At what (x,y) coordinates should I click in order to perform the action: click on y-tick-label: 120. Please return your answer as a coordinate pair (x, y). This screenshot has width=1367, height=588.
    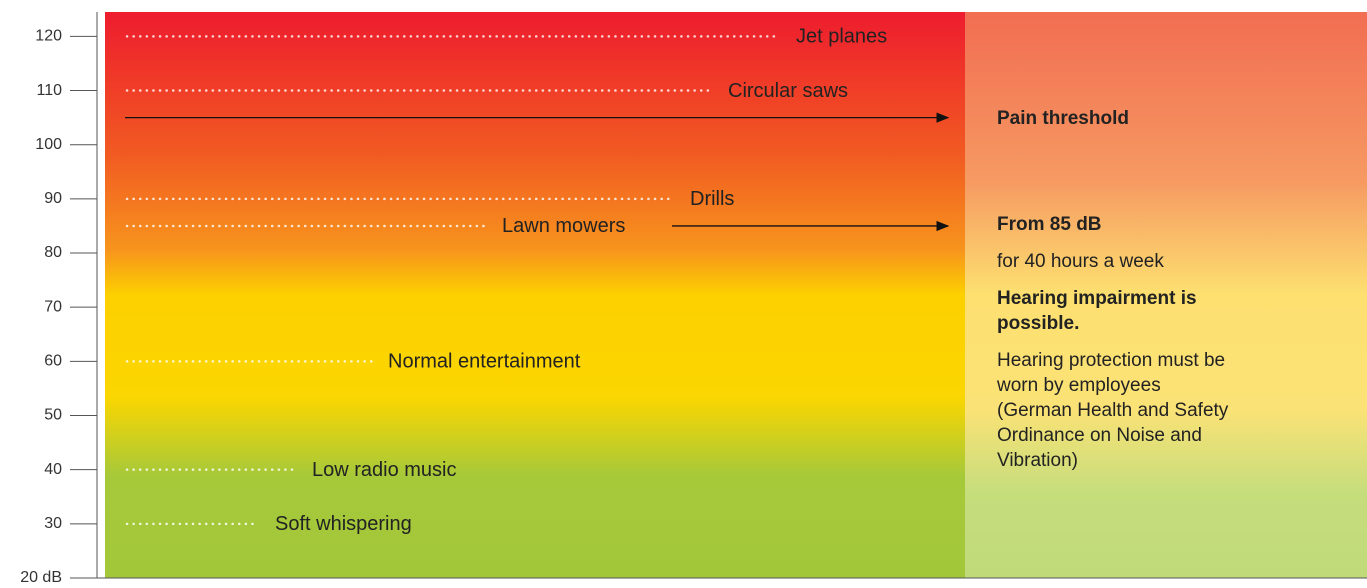
    Looking at the image, I should click on (48, 36).